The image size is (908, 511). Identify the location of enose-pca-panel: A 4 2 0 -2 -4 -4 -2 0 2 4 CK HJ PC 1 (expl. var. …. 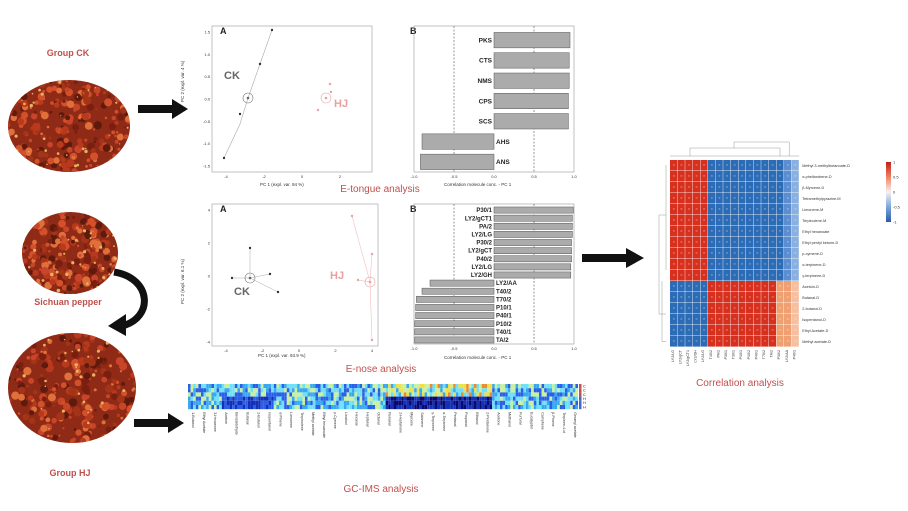
(281, 281).